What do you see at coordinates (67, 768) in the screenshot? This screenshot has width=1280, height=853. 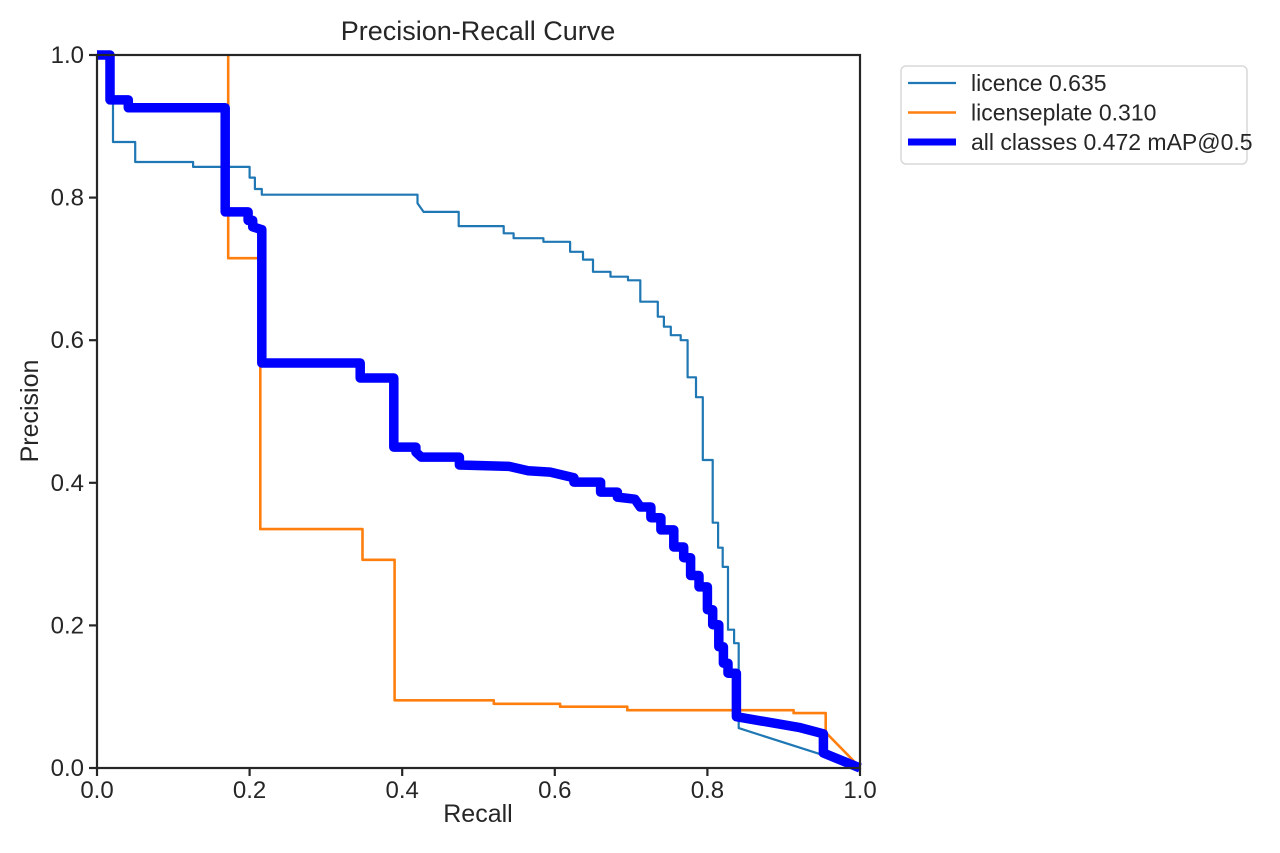 I see `y-tick-label: 0.0` at bounding box center [67, 768].